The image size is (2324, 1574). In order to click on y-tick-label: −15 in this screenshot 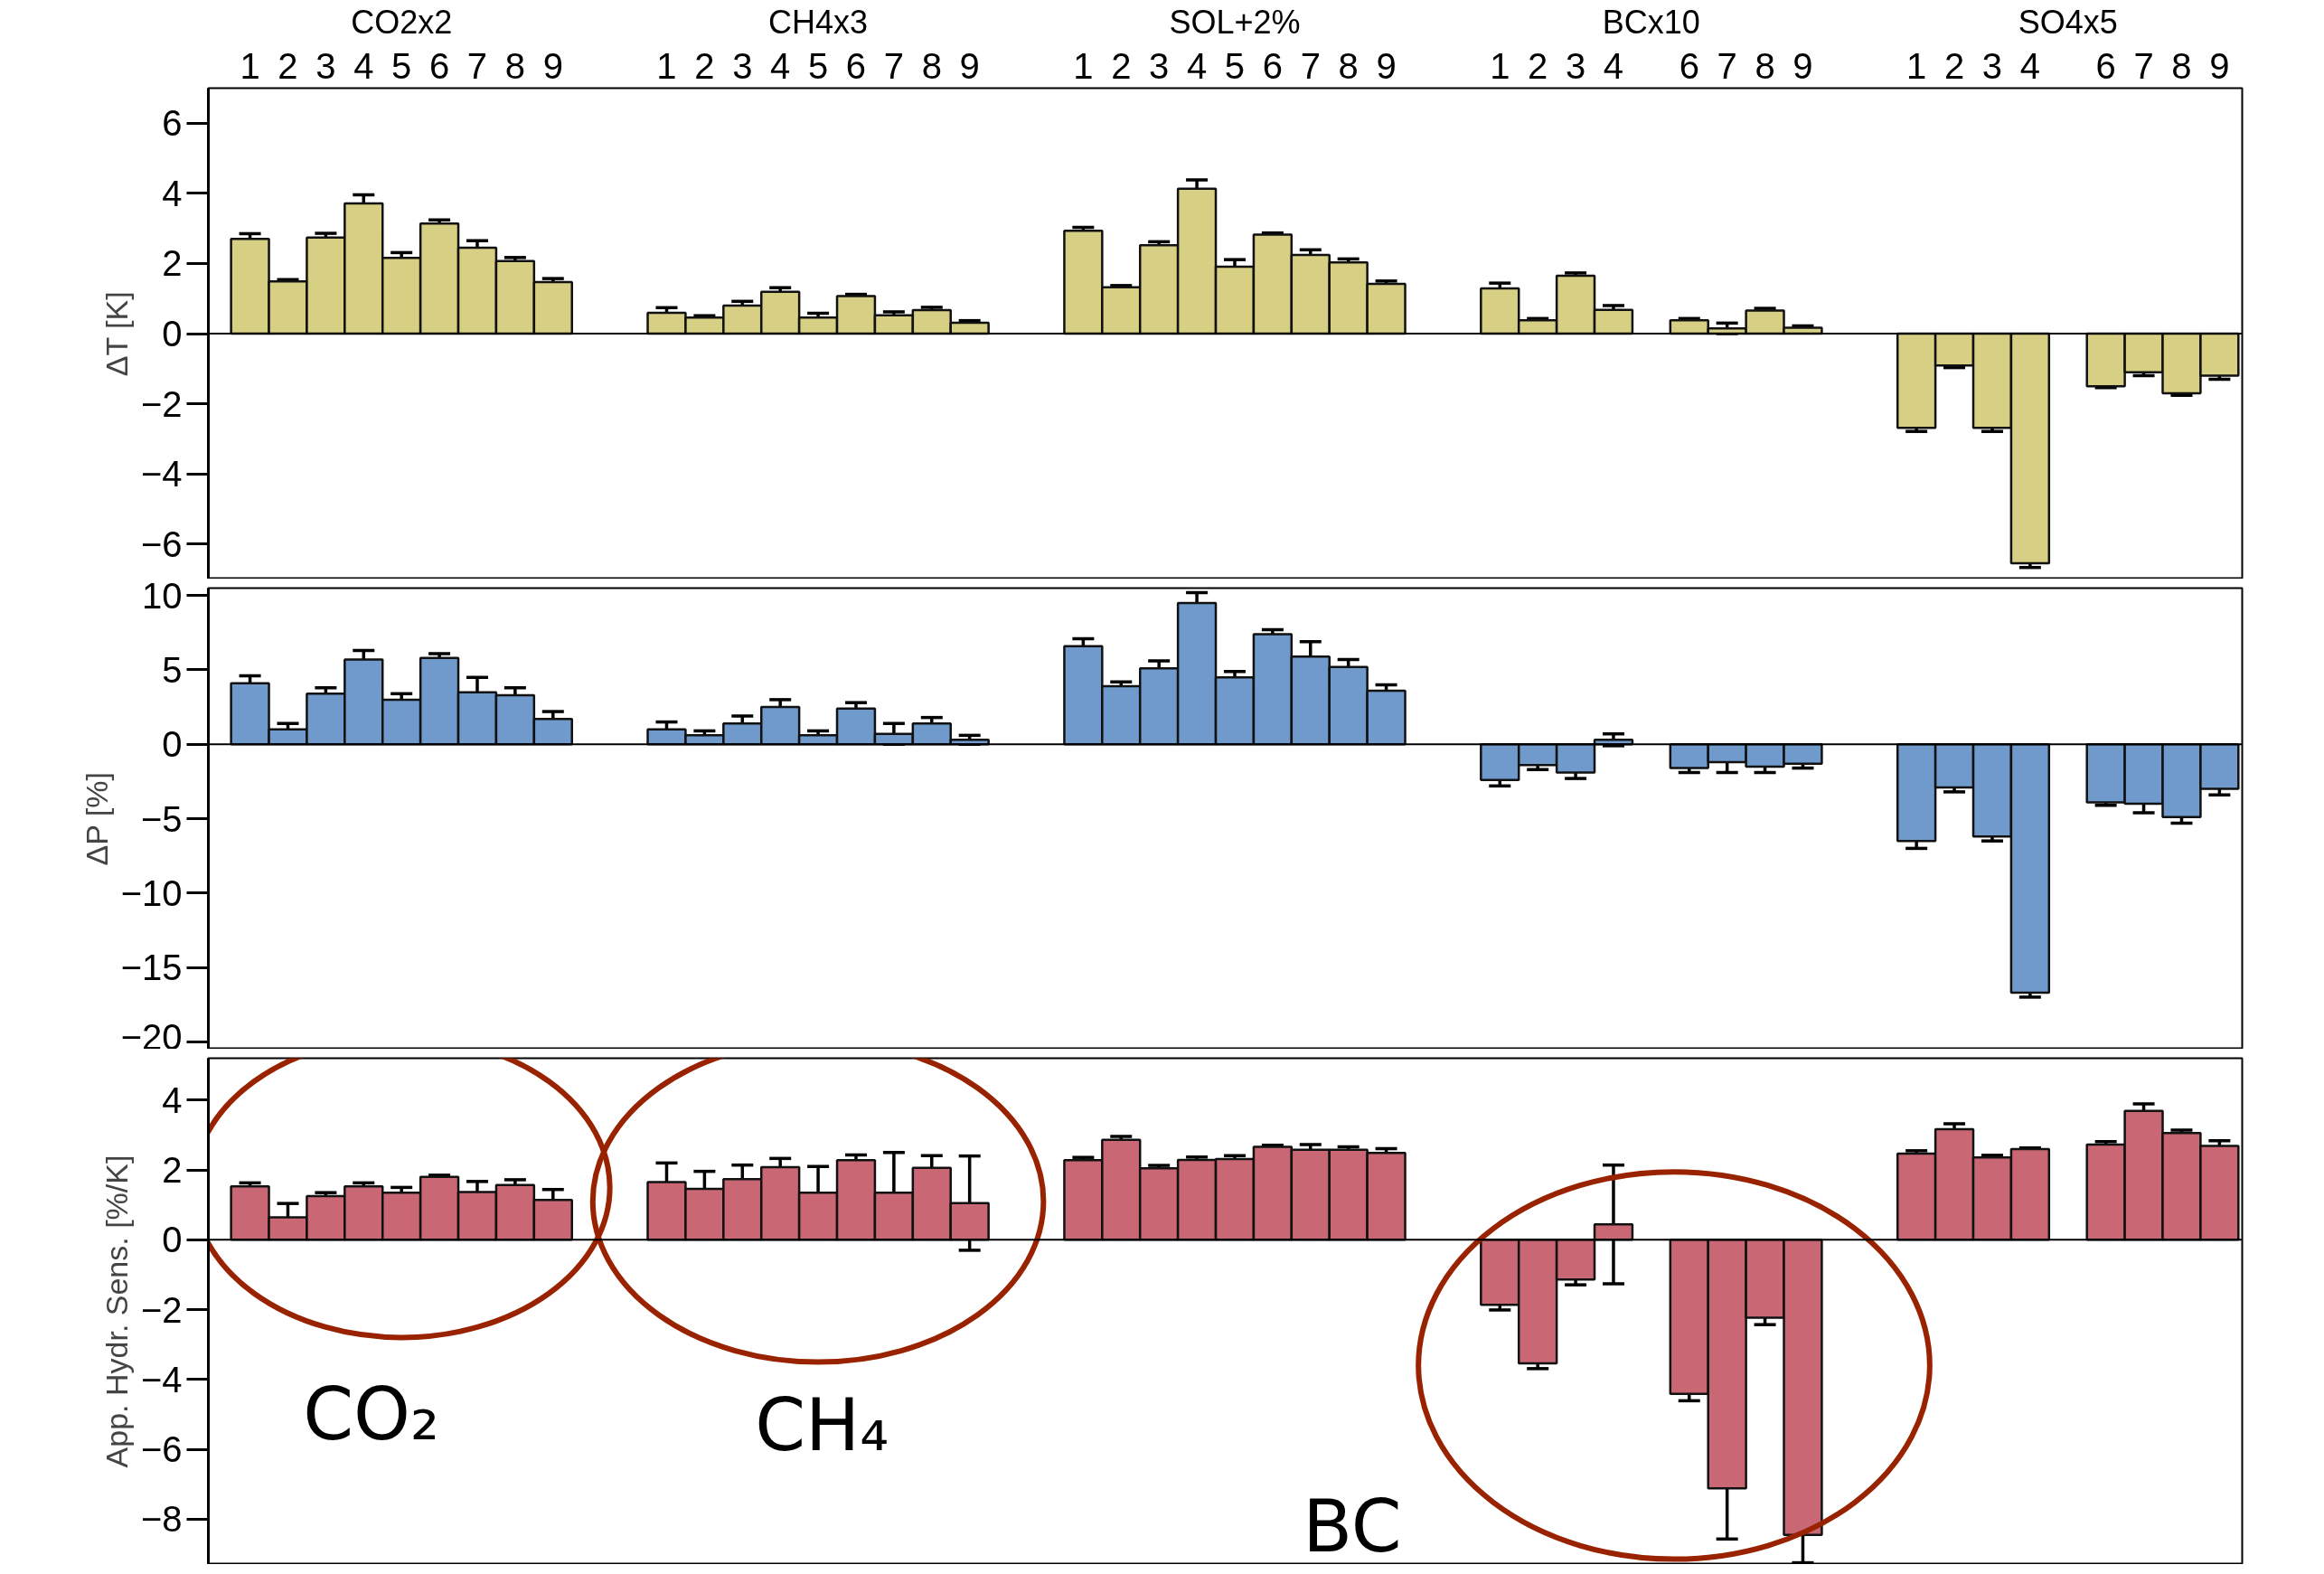, I will do `click(151, 968)`.